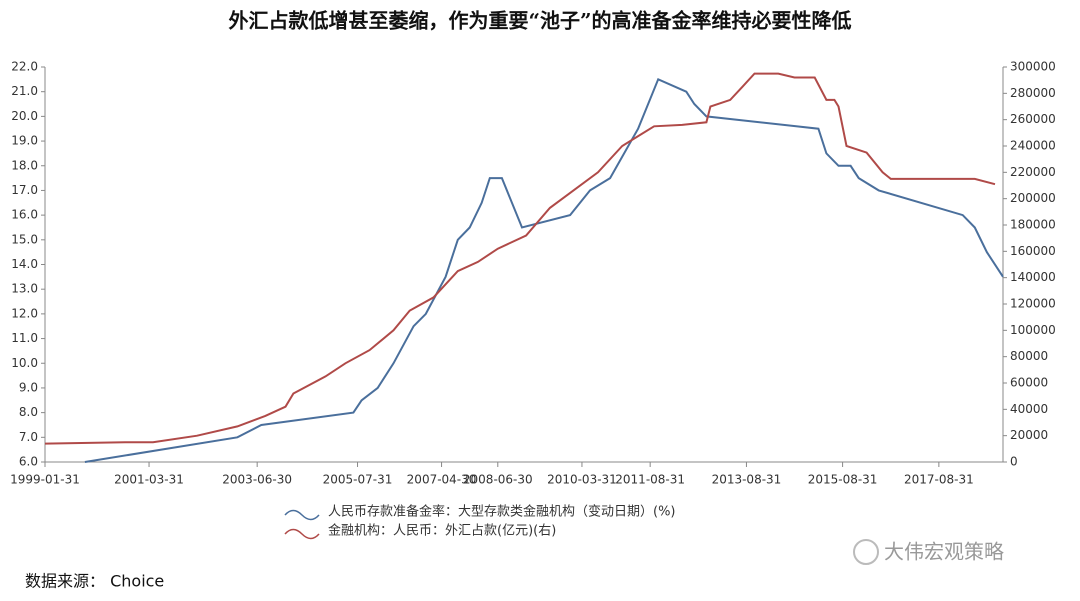  What do you see at coordinates (1033, 146) in the screenshot?
I see `y2-tick-label: 240000` at bounding box center [1033, 146].